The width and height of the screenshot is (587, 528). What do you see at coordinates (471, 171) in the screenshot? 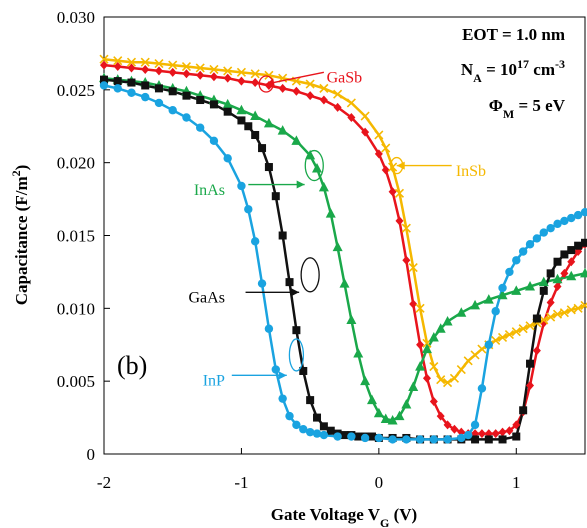
I see `series-label-insb: InSb` at bounding box center [471, 171].